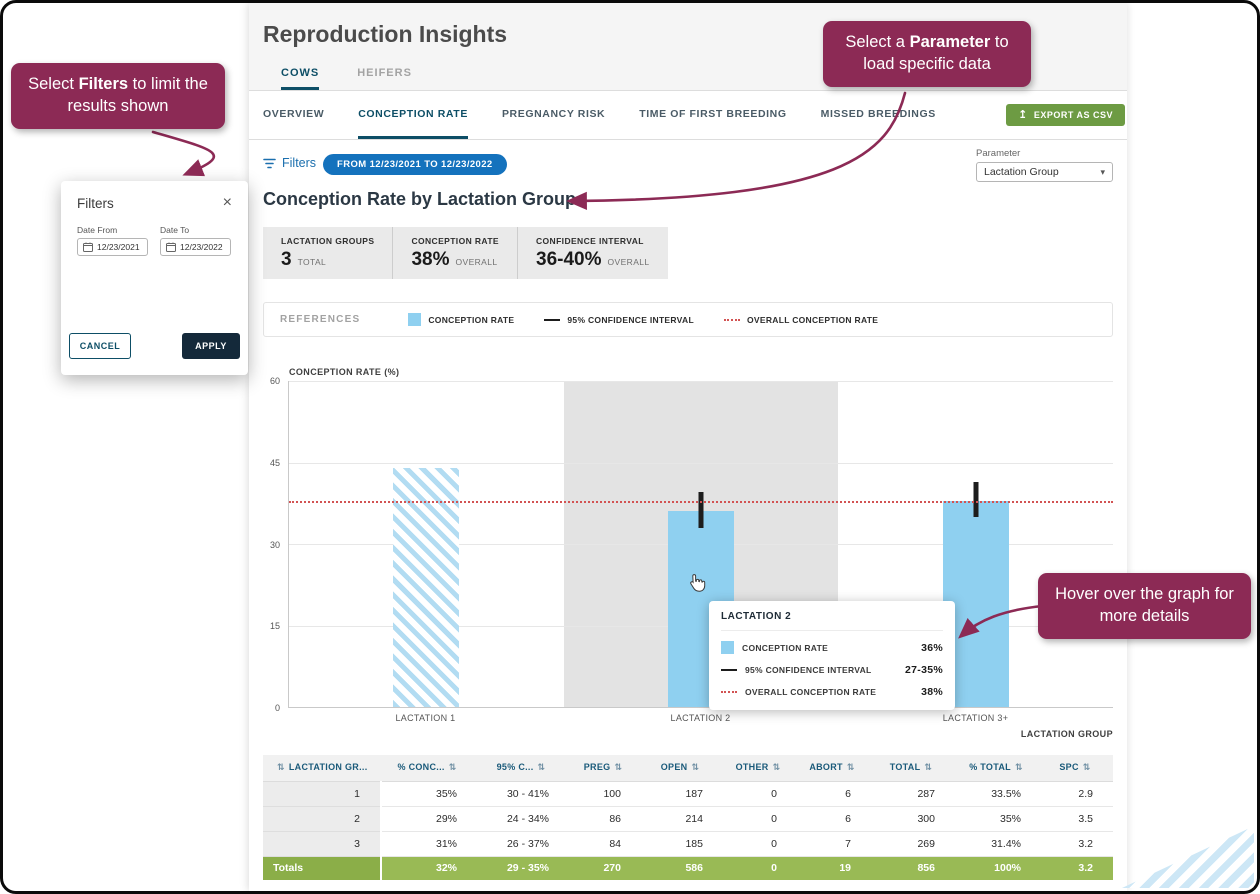  I want to click on close-icon: ×, so click(227, 202).